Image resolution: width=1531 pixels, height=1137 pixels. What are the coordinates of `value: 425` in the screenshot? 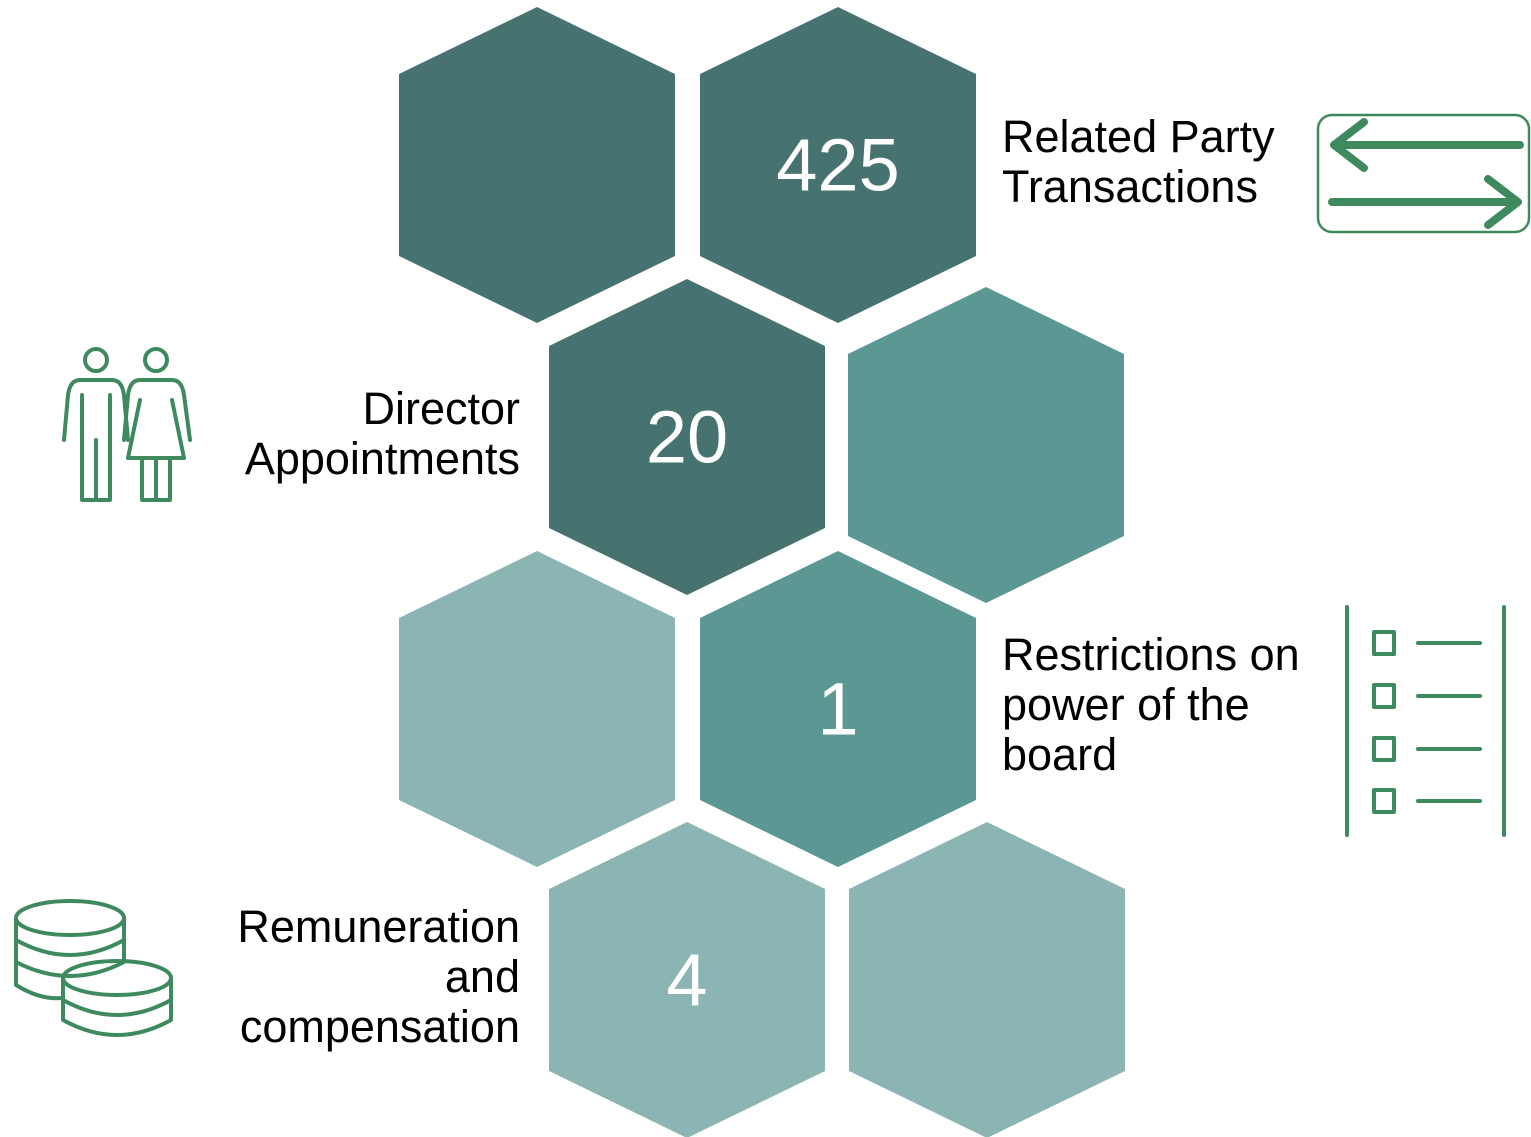 It's located at (837, 165).